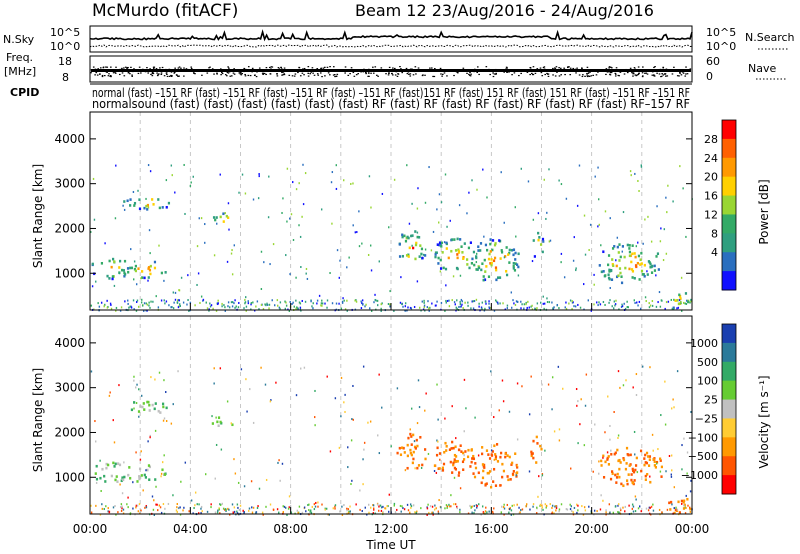  Describe the element at coordinates (391, 306) in the screenshot. I see `power-x-tick-marks` at that location.